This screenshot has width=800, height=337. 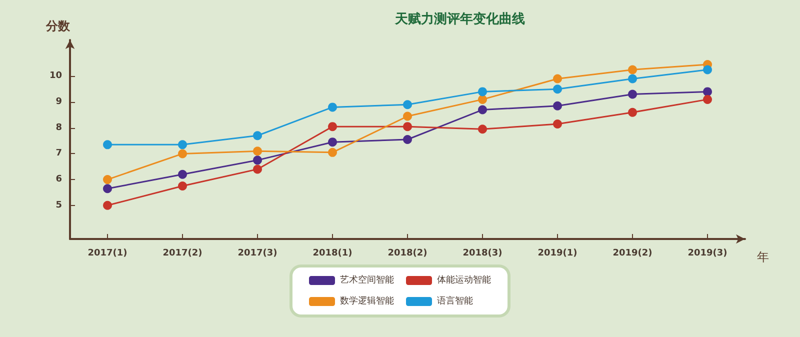 What do you see at coordinates (455, 301) in the screenshot?
I see `legend-label: 语言智能` at bounding box center [455, 301].